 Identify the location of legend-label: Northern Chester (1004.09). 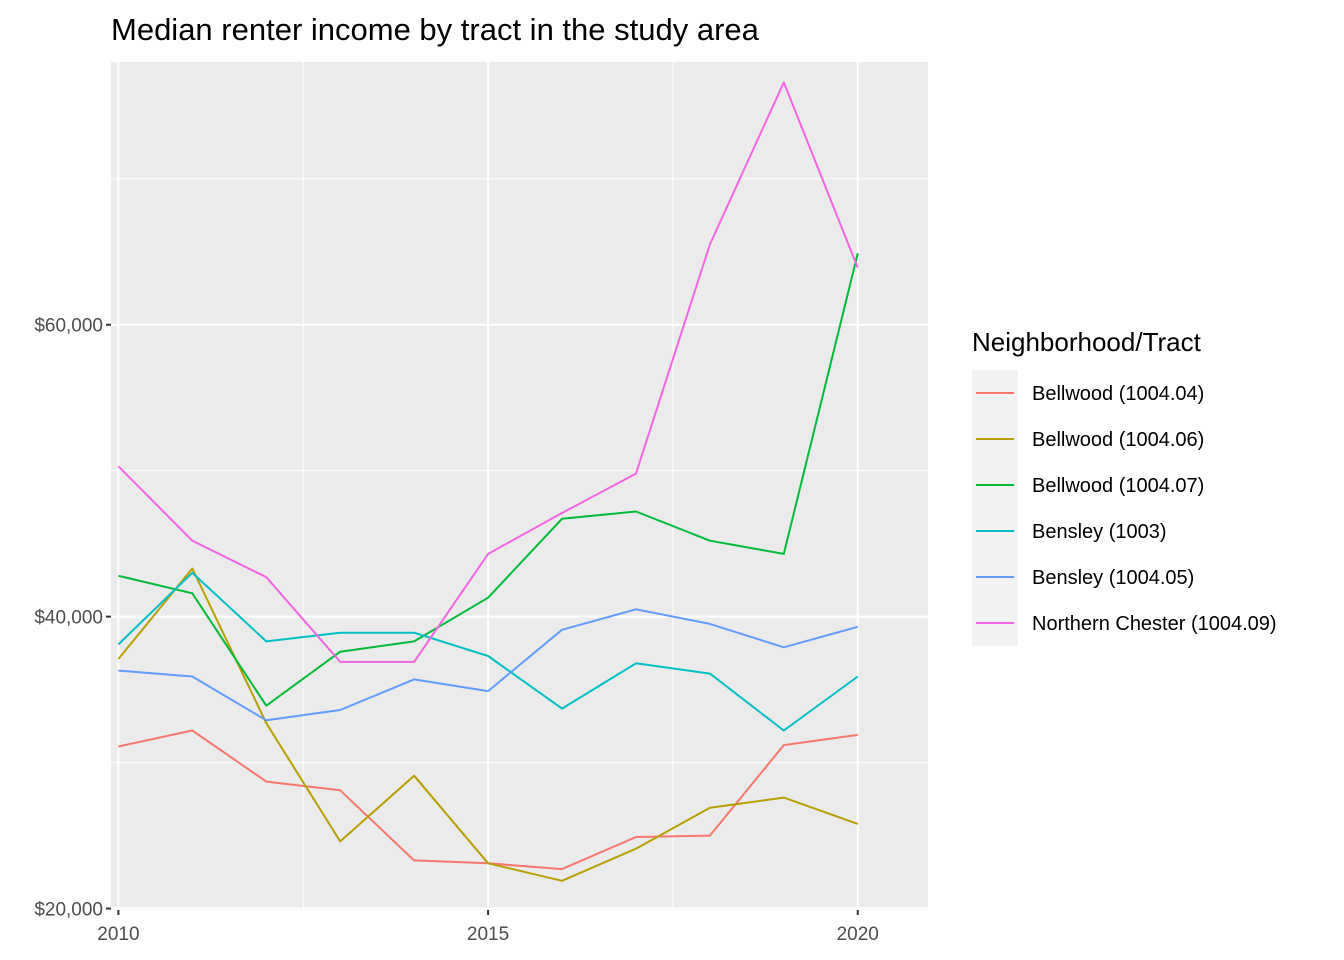
(1154, 624).